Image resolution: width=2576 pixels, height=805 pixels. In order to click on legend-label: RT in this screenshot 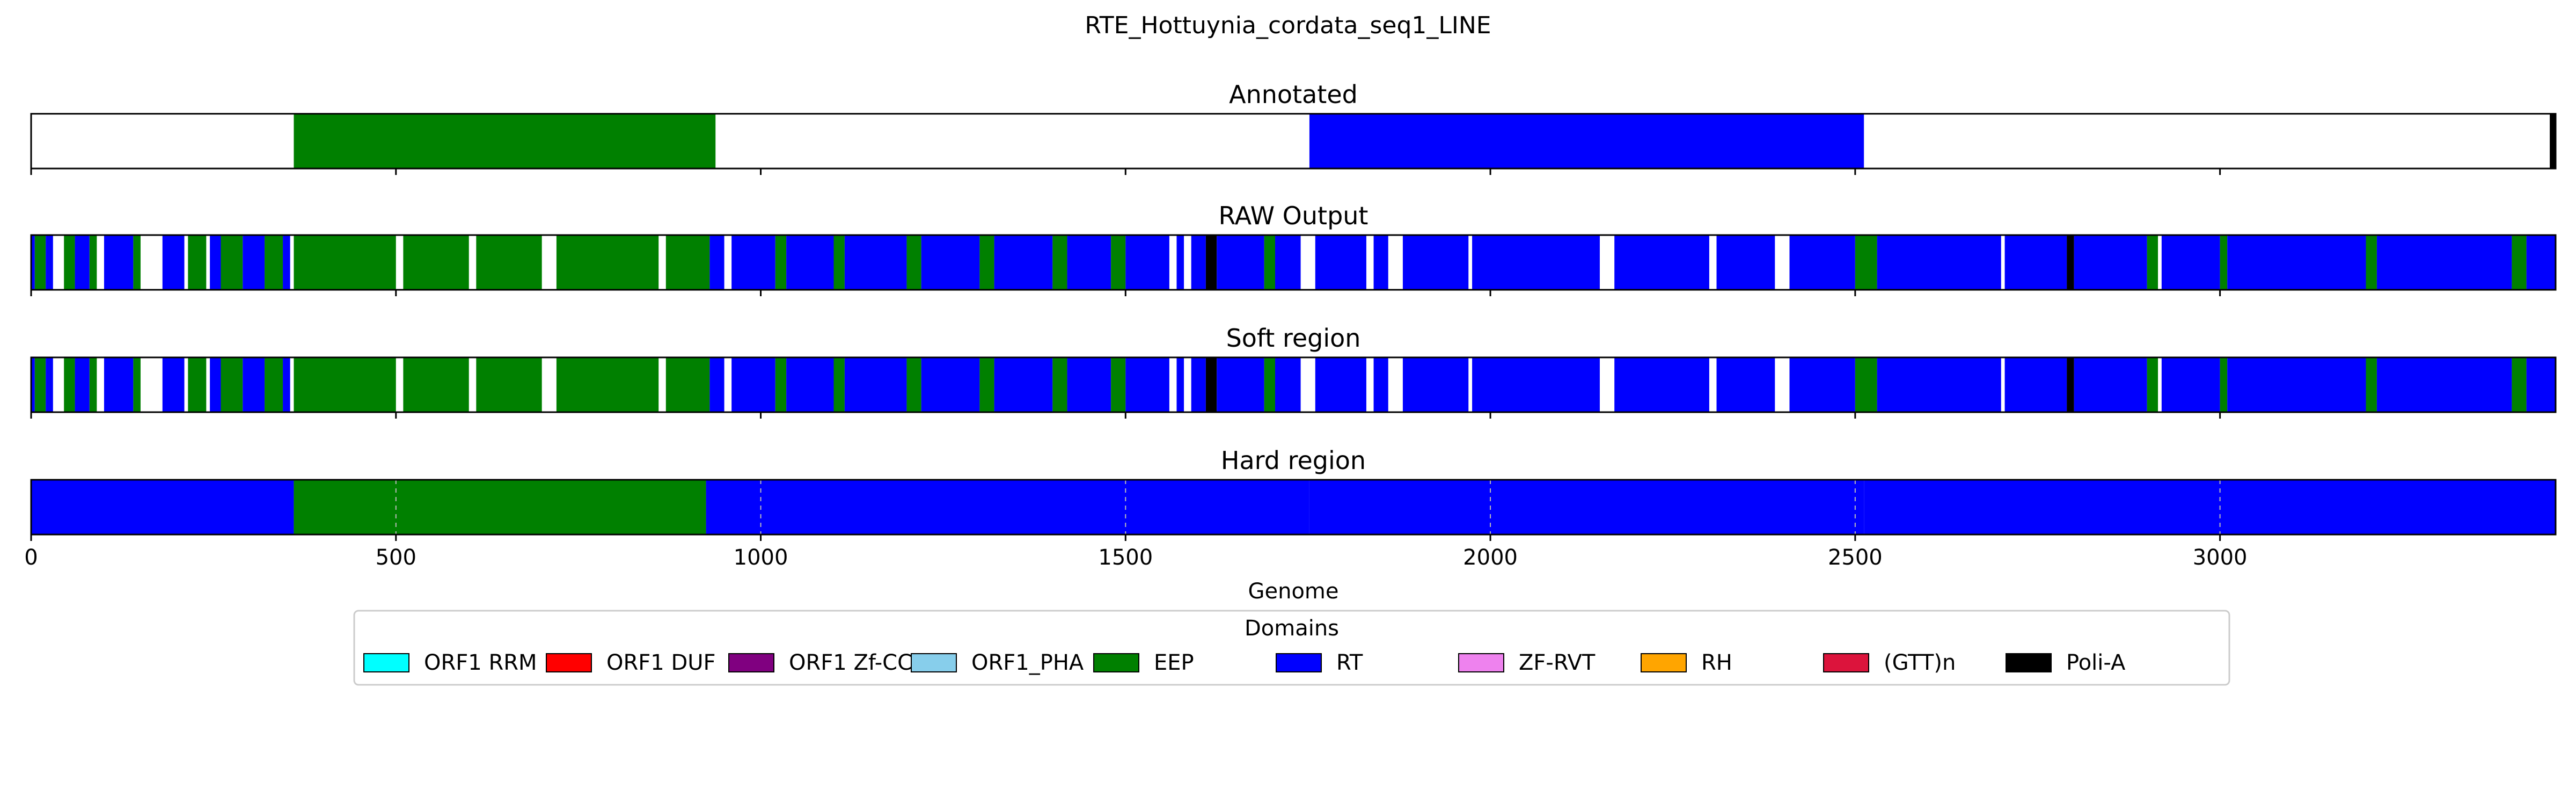, I will do `click(1349, 662)`.